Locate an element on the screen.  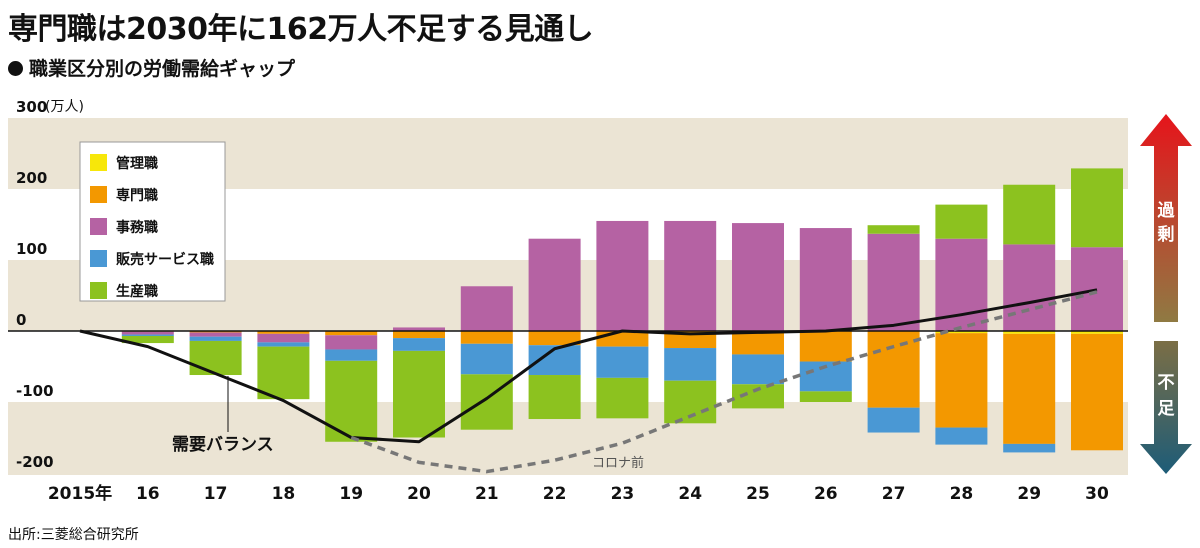
x-tick-label: 23 is located at coordinates (623, 494).